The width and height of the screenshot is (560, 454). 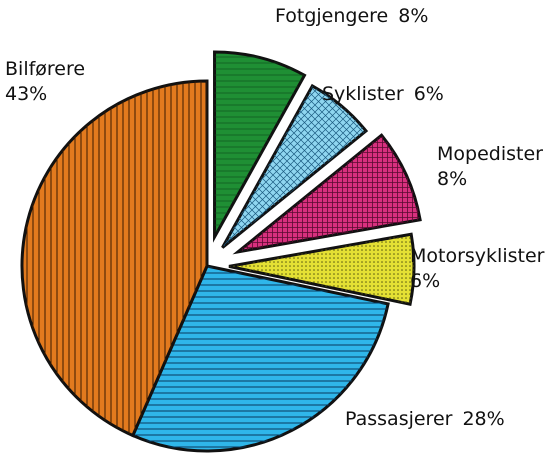 What do you see at coordinates (483, 419) in the screenshot?
I see `slice-value-label: 28%` at bounding box center [483, 419].